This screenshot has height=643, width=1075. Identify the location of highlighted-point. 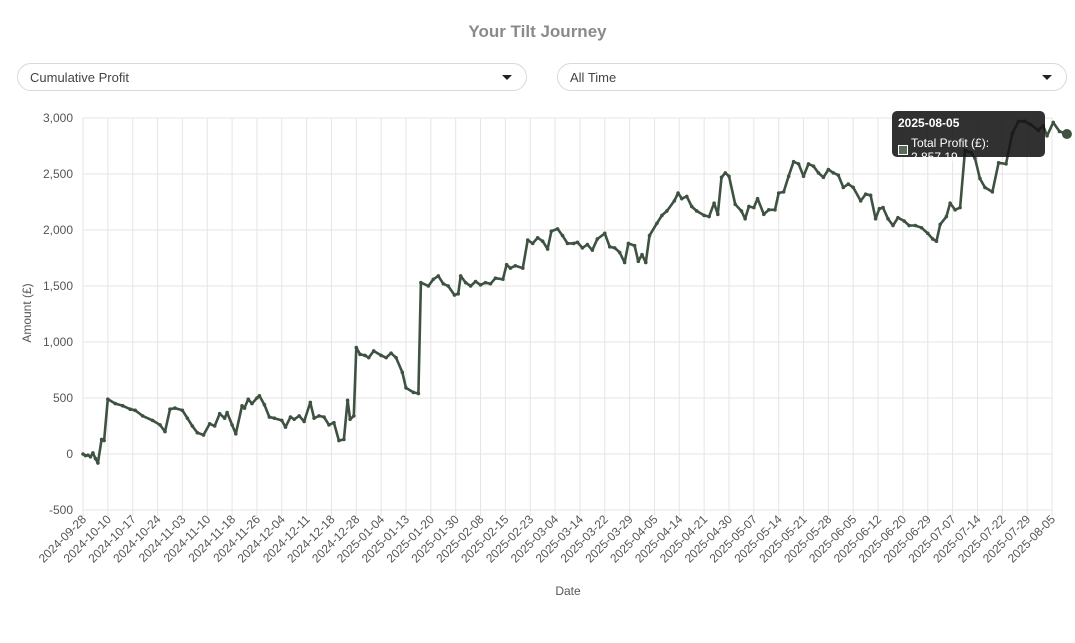
(1066, 133).